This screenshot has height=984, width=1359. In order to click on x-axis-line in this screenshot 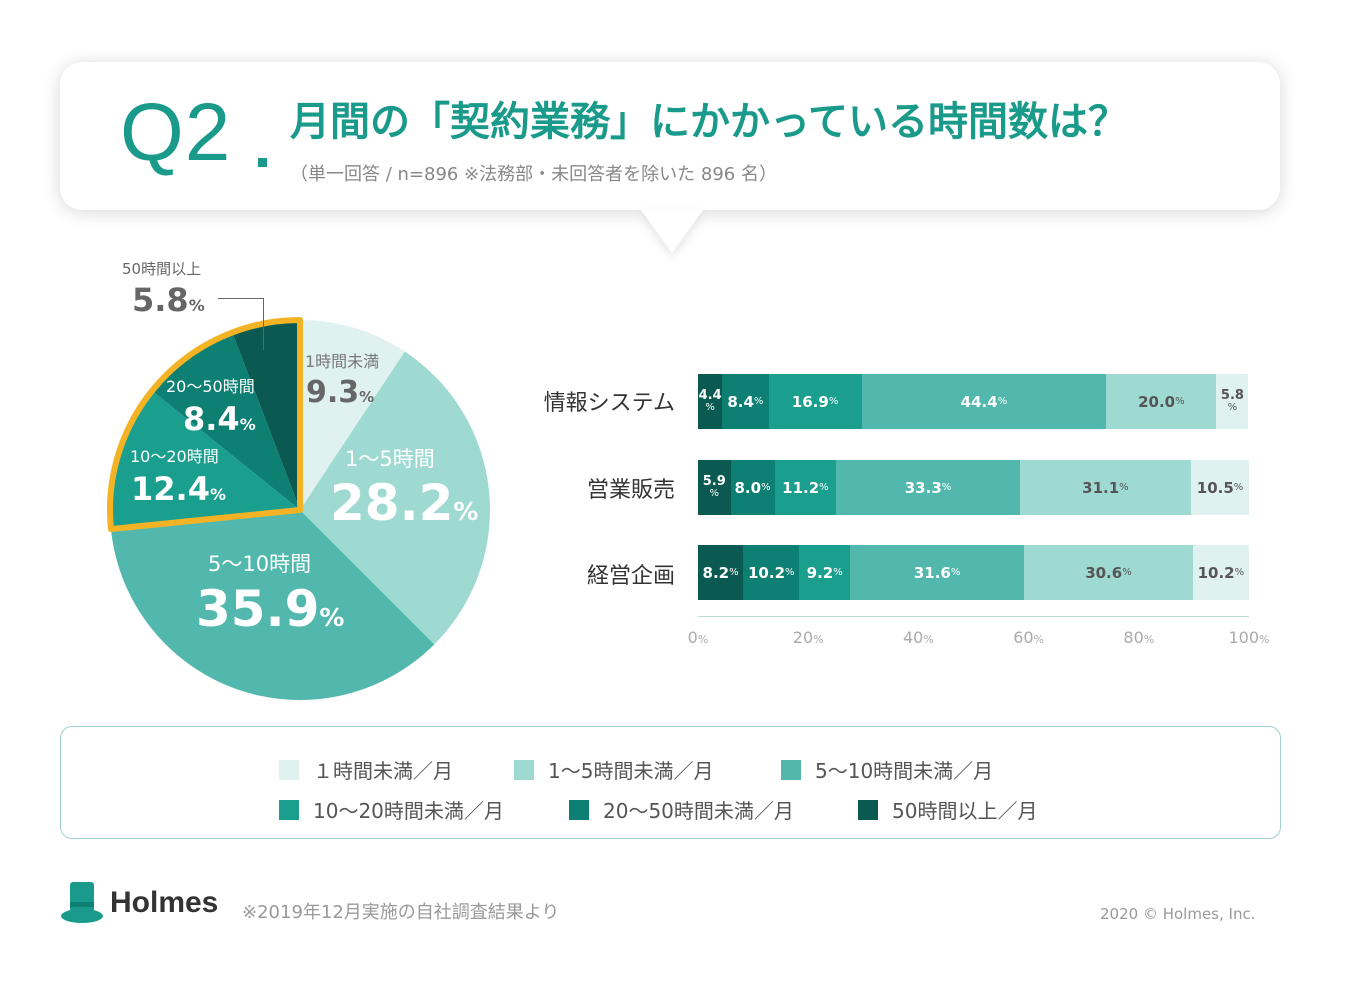, I will do `click(973, 616)`.